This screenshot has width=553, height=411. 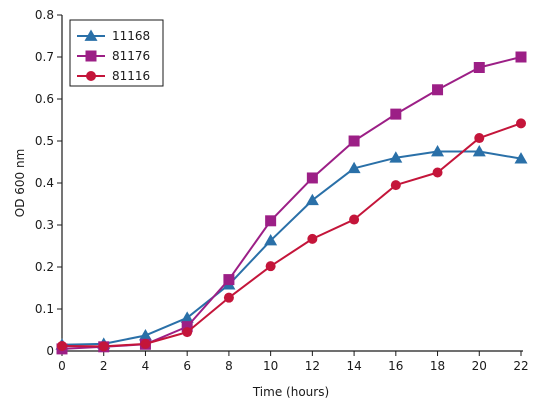 I want to click on x-tick-label: 10, so click(x=270, y=366).